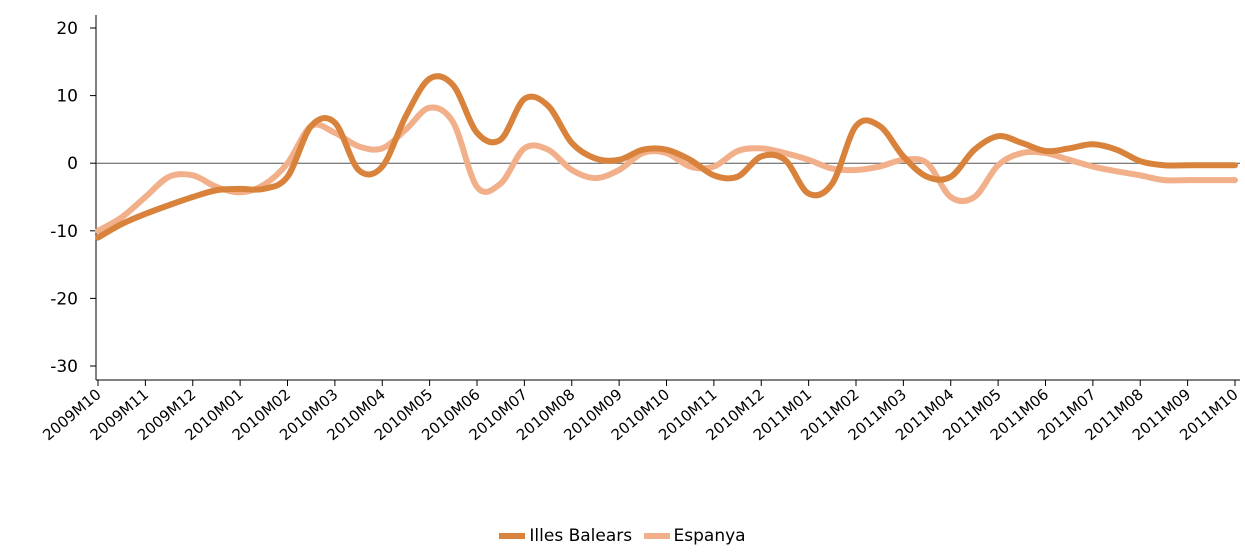 Image resolution: width=1245 pixels, height=552 pixels. Describe the element at coordinates (67, 29) in the screenshot. I see `y-tick-label: 20` at that location.